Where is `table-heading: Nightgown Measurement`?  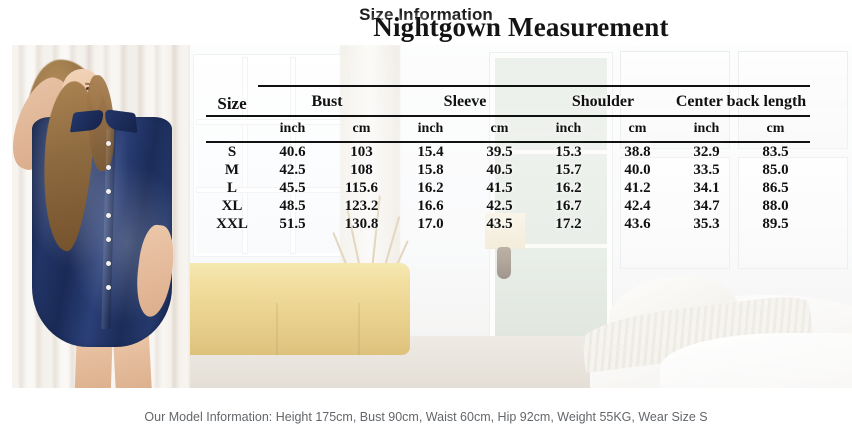
table-heading: Nightgown Measurement is located at coordinates (521, 27).